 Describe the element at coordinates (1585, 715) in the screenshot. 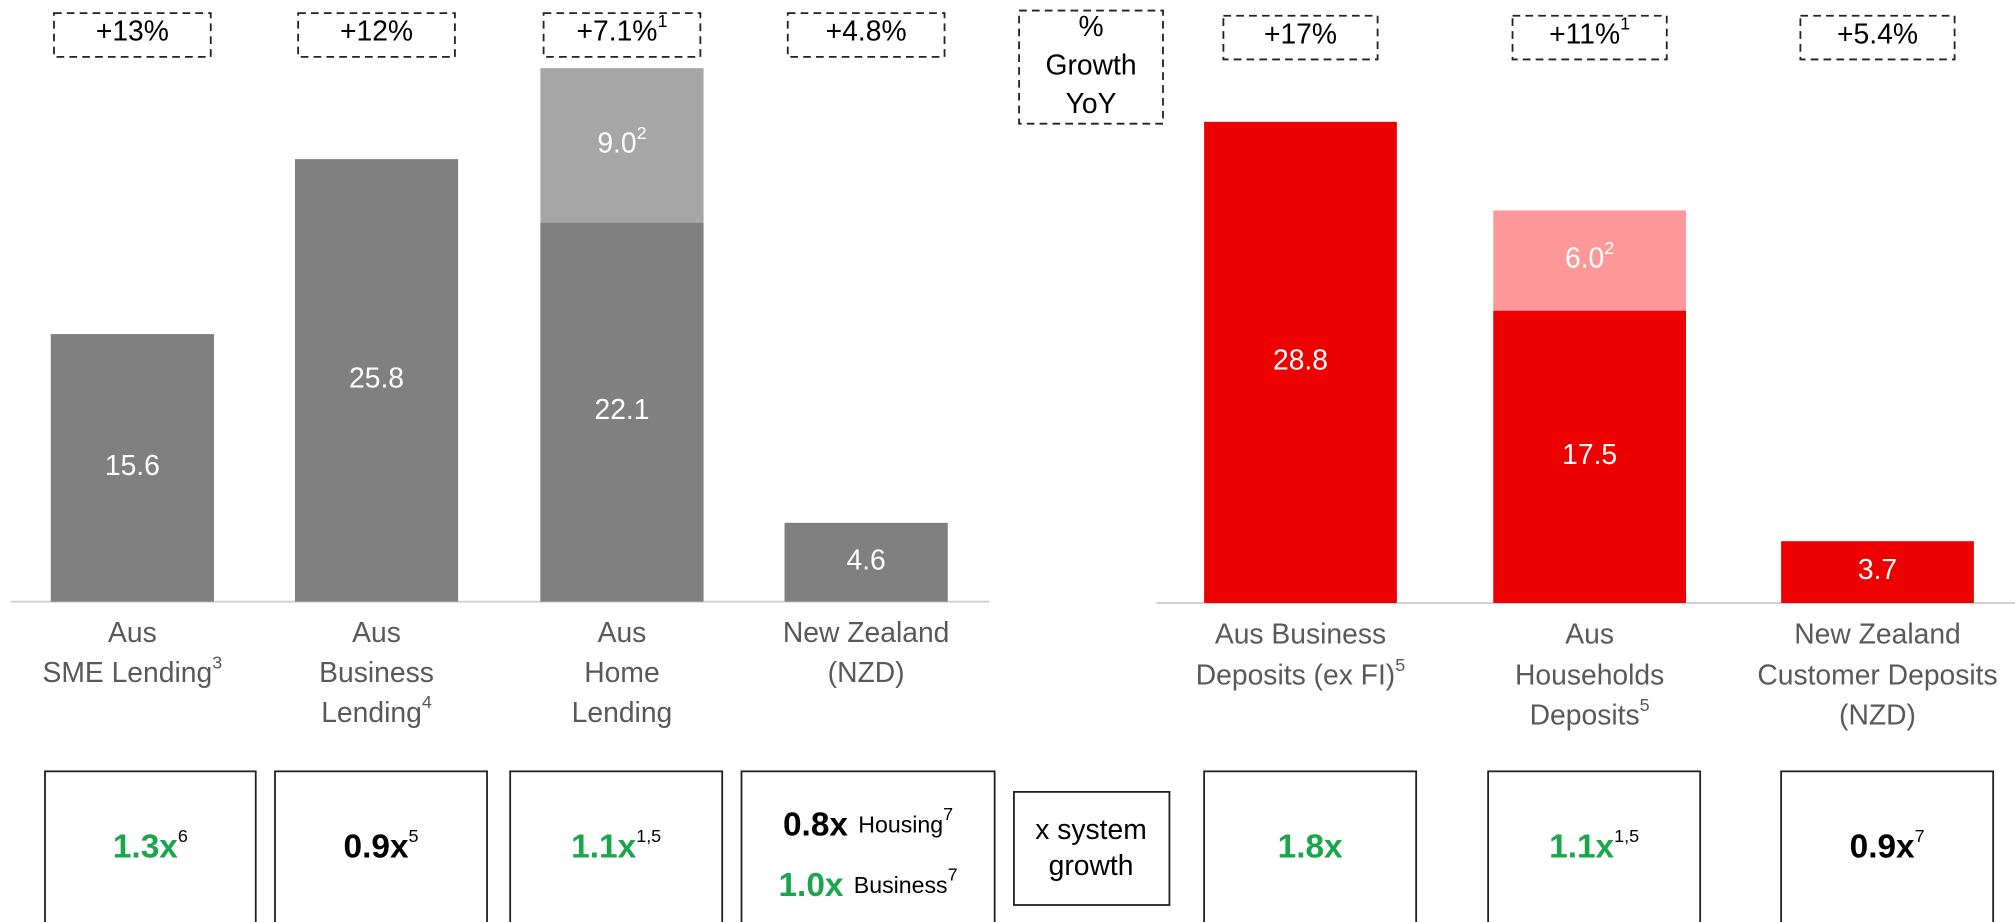

I see `category-text: Deposits` at that location.